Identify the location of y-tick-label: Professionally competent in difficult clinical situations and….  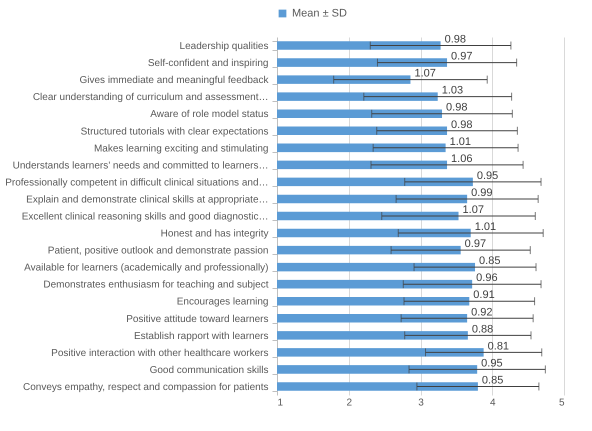
(136, 182).